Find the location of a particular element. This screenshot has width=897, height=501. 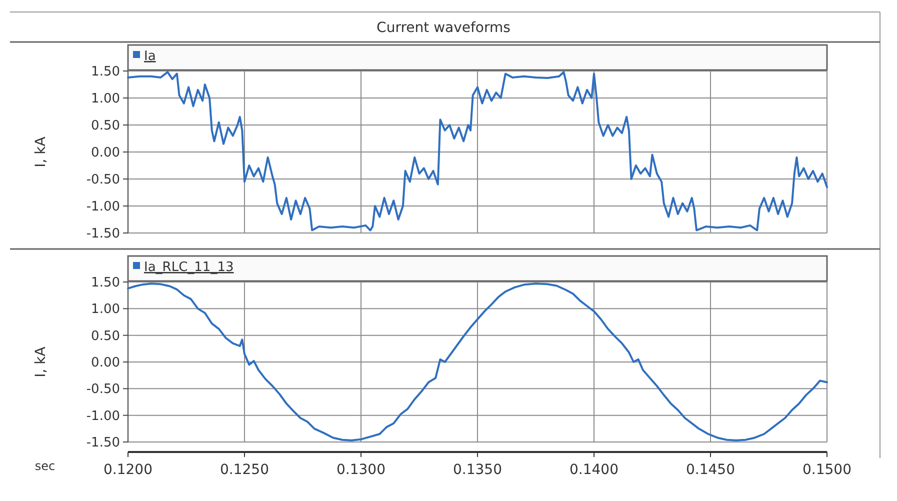

x-axis-title: sec is located at coordinates (45, 466).